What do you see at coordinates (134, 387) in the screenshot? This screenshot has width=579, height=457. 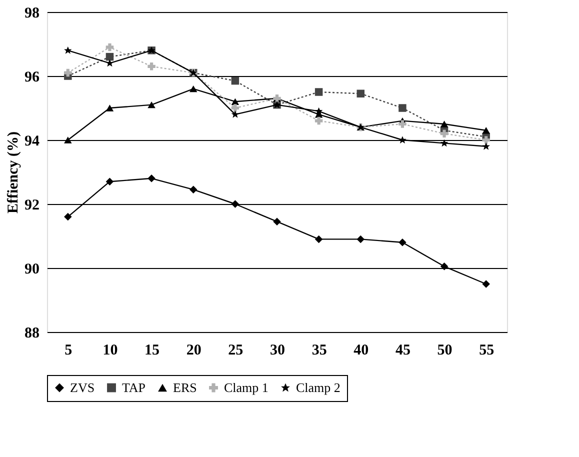 I see `legend-label: TAP` at bounding box center [134, 387].